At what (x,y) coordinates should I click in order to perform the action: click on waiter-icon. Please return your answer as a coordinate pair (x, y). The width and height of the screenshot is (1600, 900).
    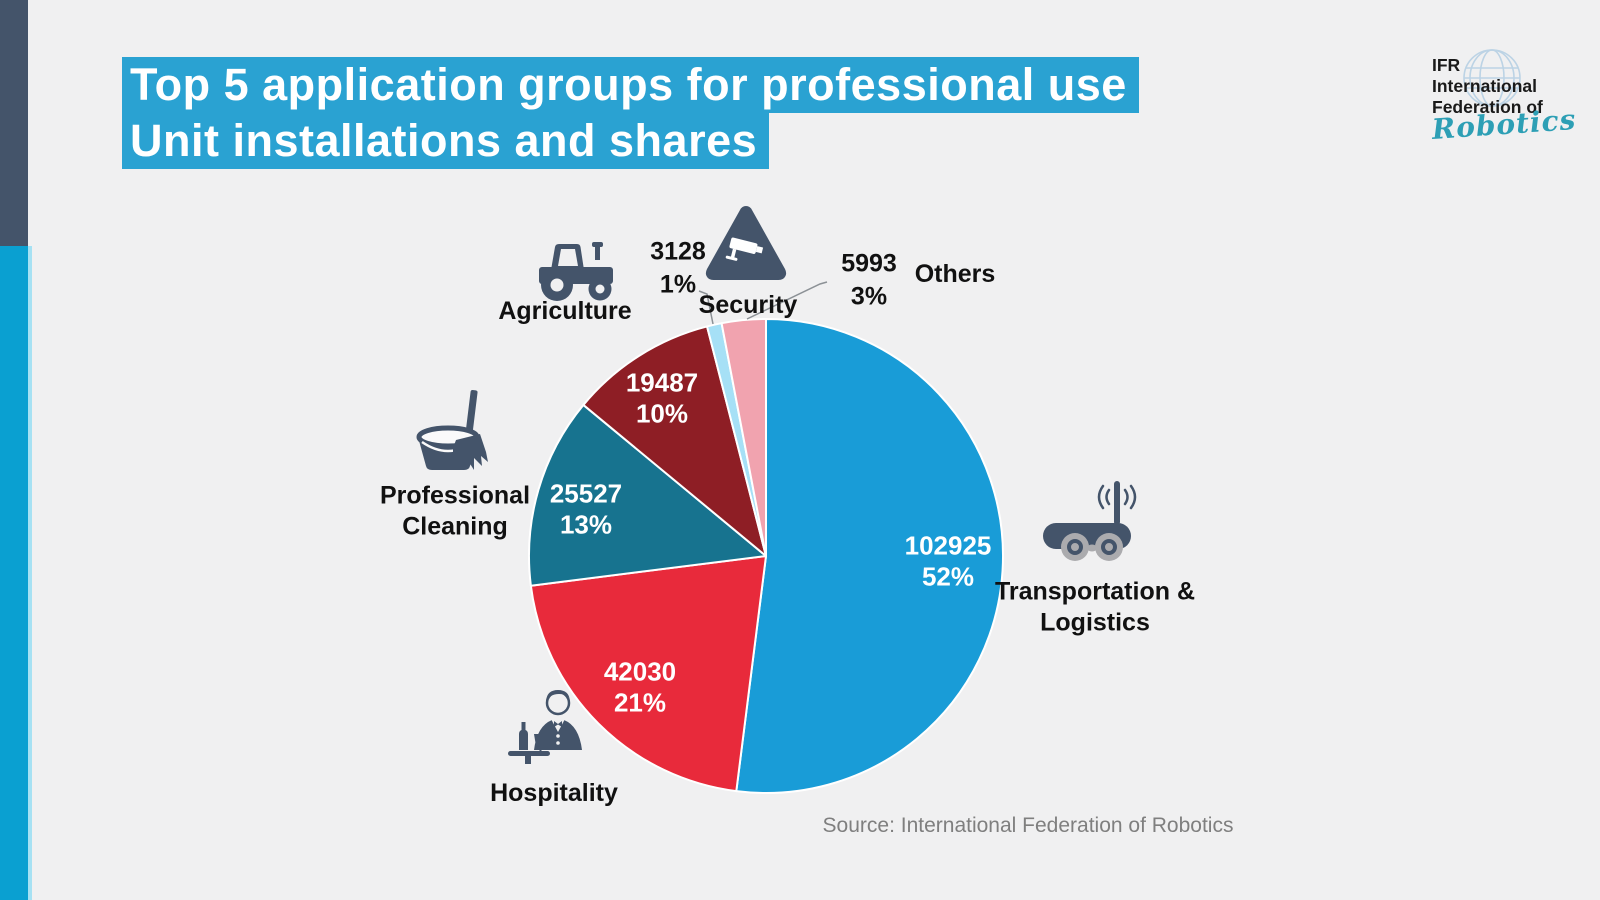
    Looking at the image, I should click on (545, 727).